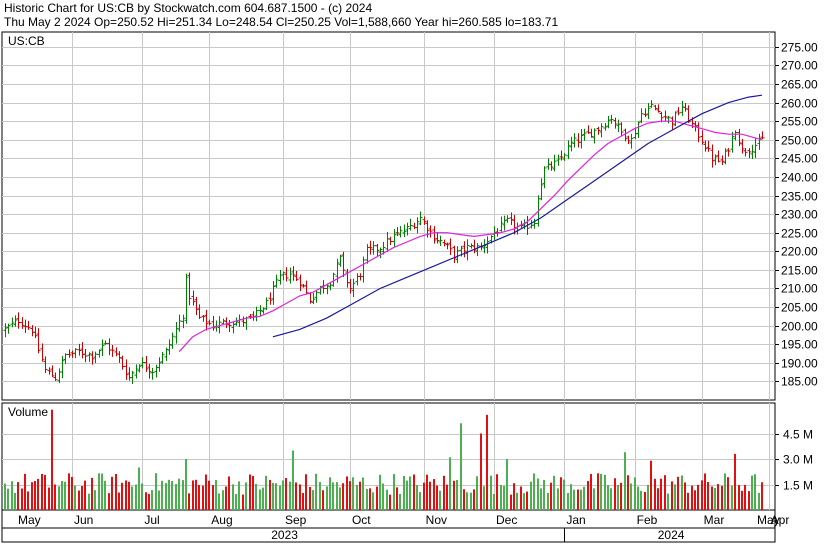  Describe the element at coordinates (799, 141) in the screenshot. I see `price-tick-label: 250.00` at that location.